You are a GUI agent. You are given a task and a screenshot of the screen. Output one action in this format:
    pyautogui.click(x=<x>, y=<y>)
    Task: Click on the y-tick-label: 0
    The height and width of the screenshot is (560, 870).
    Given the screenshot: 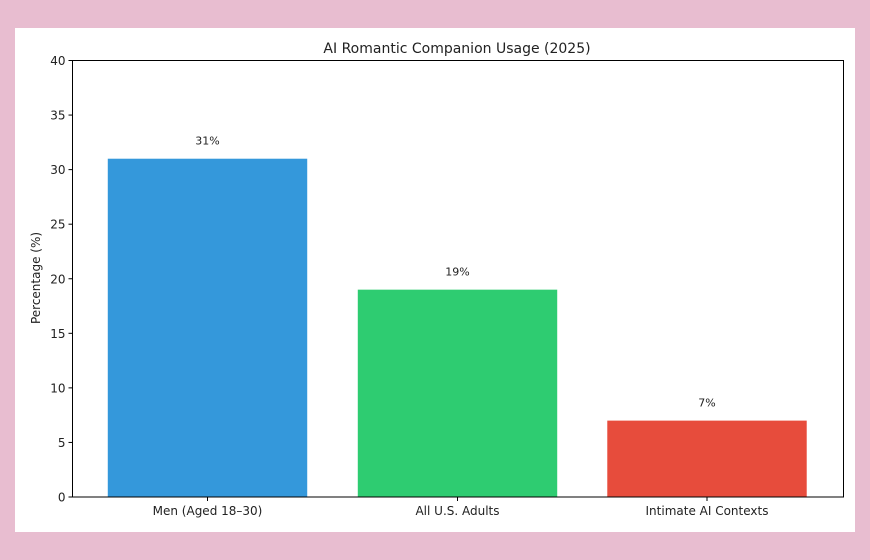 What is the action you would take?
    pyautogui.click(x=62, y=498)
    